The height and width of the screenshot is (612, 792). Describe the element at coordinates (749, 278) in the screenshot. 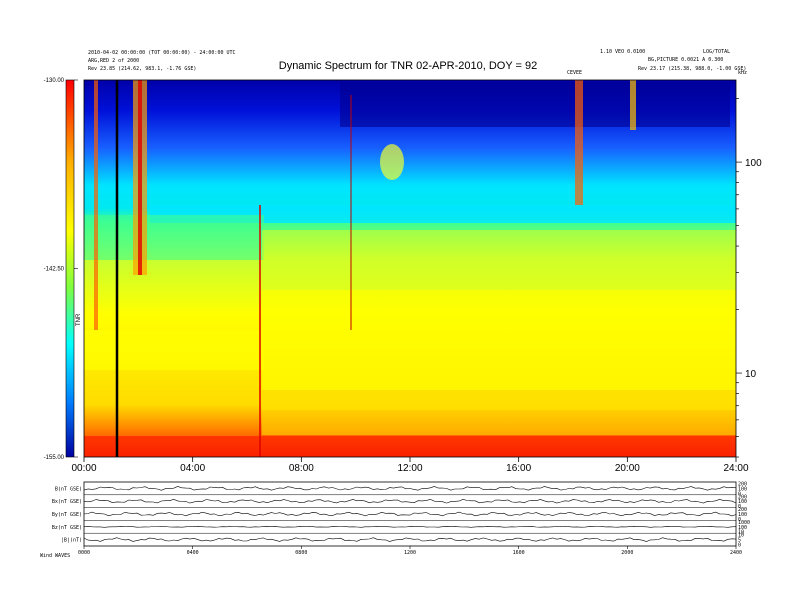

I see `y-axis-ticks: 100 10` at that location.